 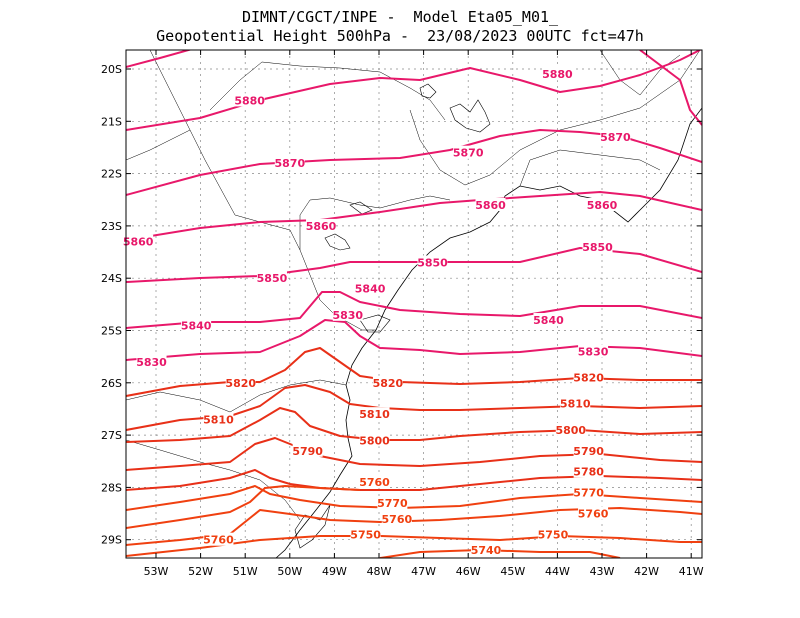 I want to click on contour-label: 5740, so click(x=486, y=550).